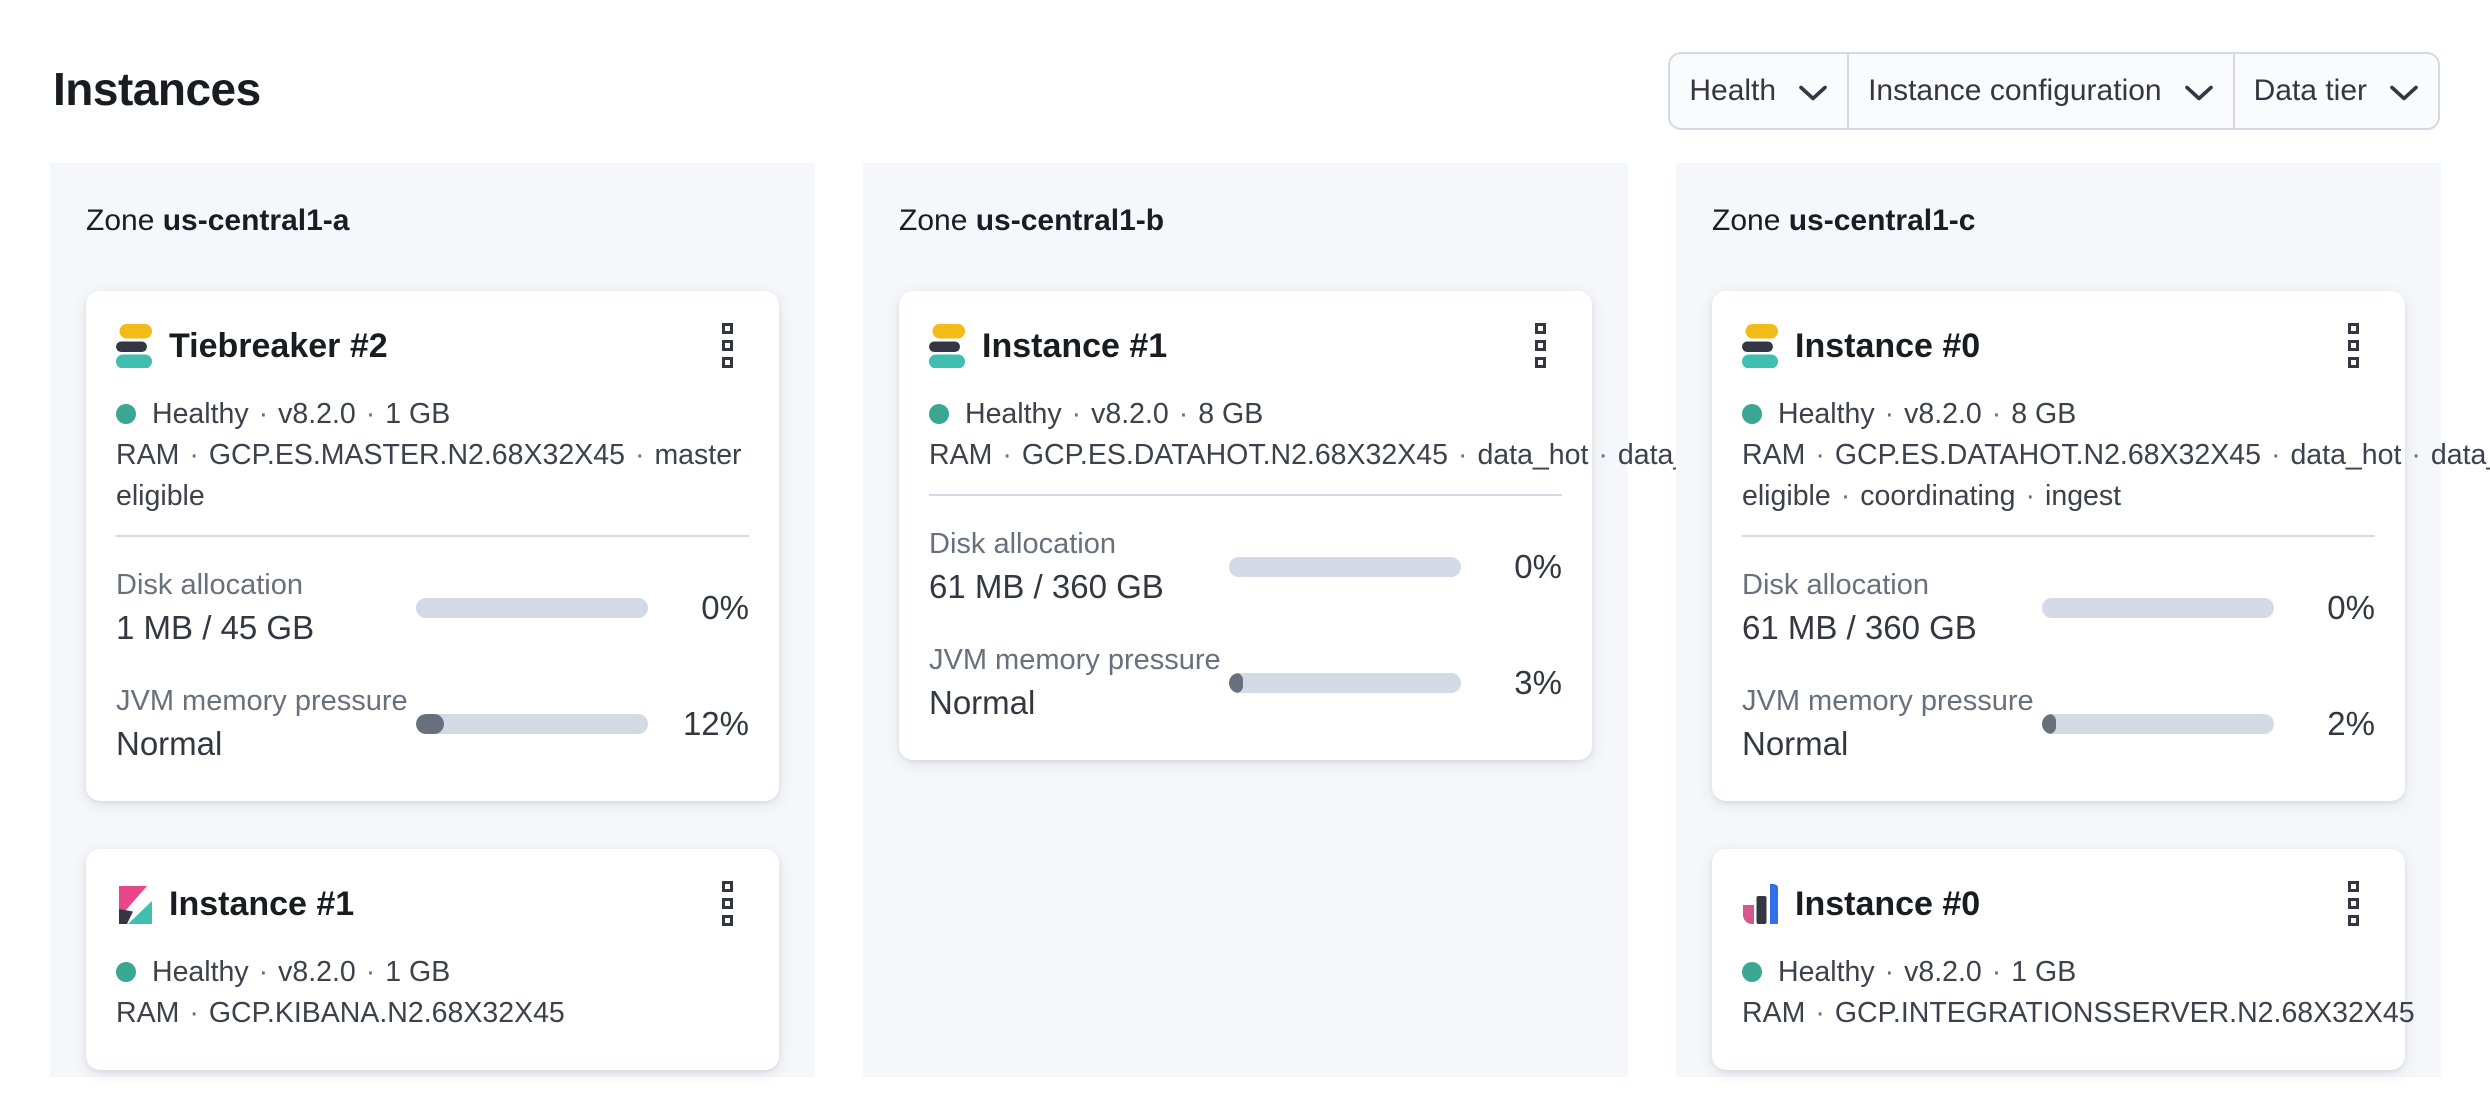 Image resolution: width=2490 pixels, height=1102 pixels. Describe the element at coordinates (215, 627) in the screenshot. I see `metric-value: 1 MB / 45 GB` at that location.